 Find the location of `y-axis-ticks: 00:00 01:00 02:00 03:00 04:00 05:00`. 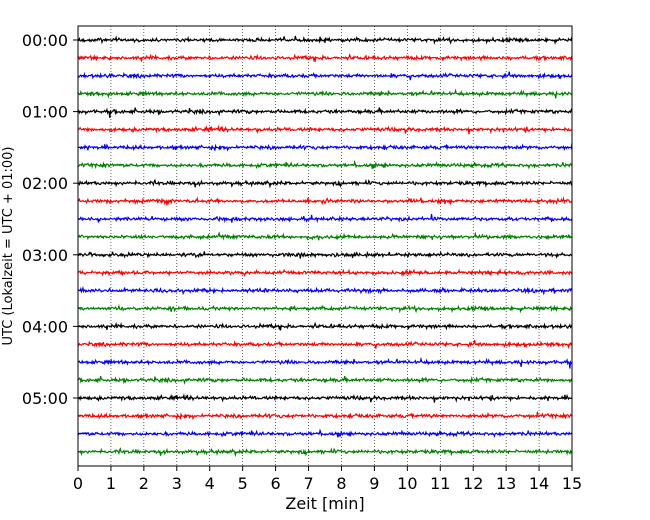

y-axis-ticks: 00:00 01:00 02:00 03:00 04:00 05:00 is located at coordinates (50, 219).